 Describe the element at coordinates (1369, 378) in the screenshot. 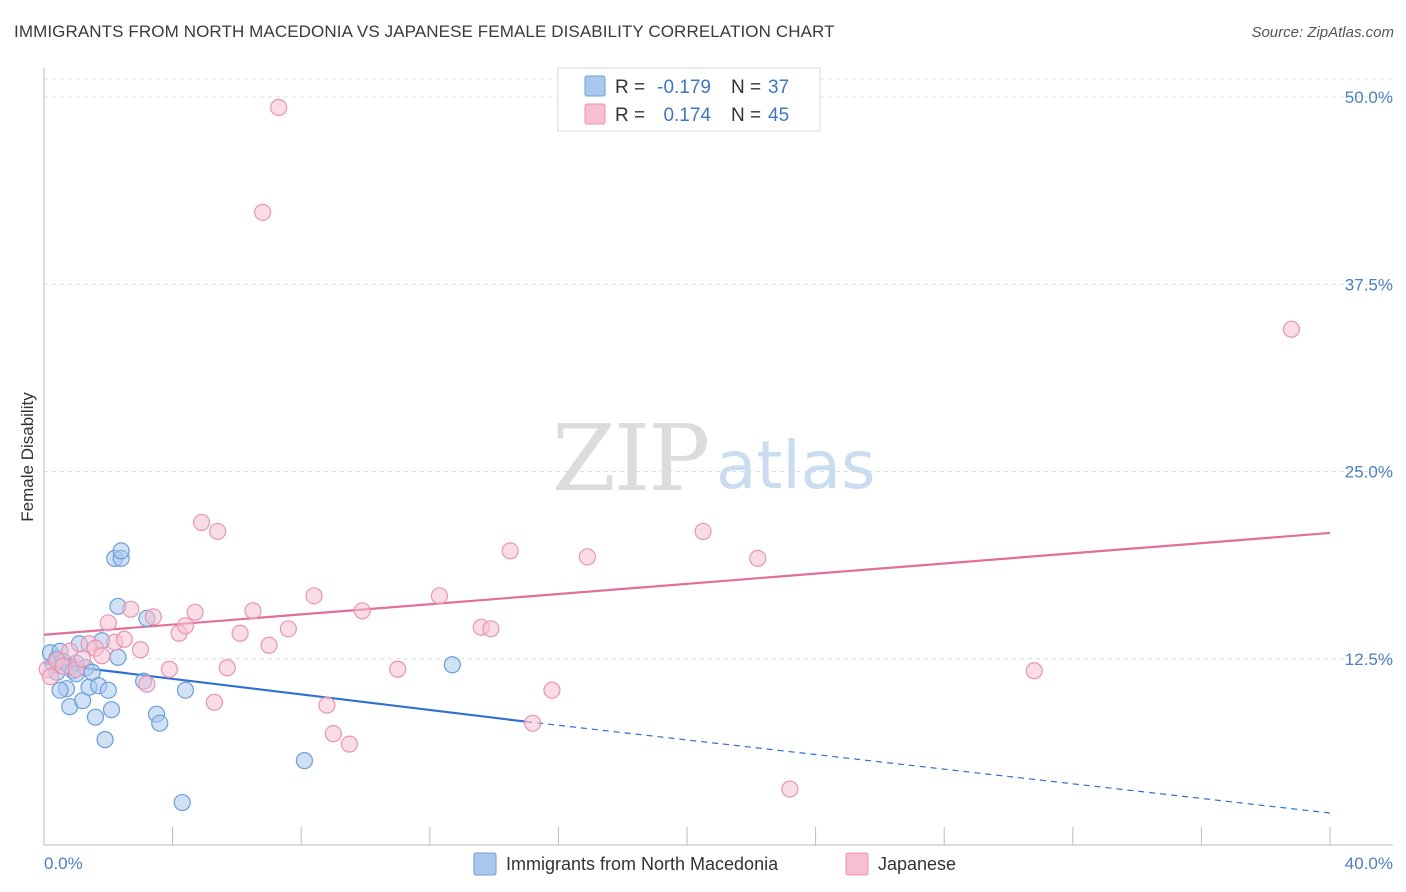

I see `y-tick-labels: 12.5% 25.0% 37.5% 50.0%` at that location.